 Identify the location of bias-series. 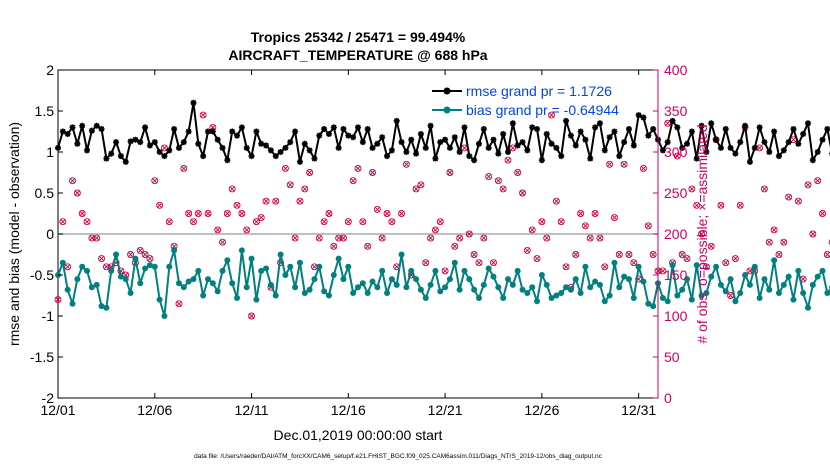
(442, 283).